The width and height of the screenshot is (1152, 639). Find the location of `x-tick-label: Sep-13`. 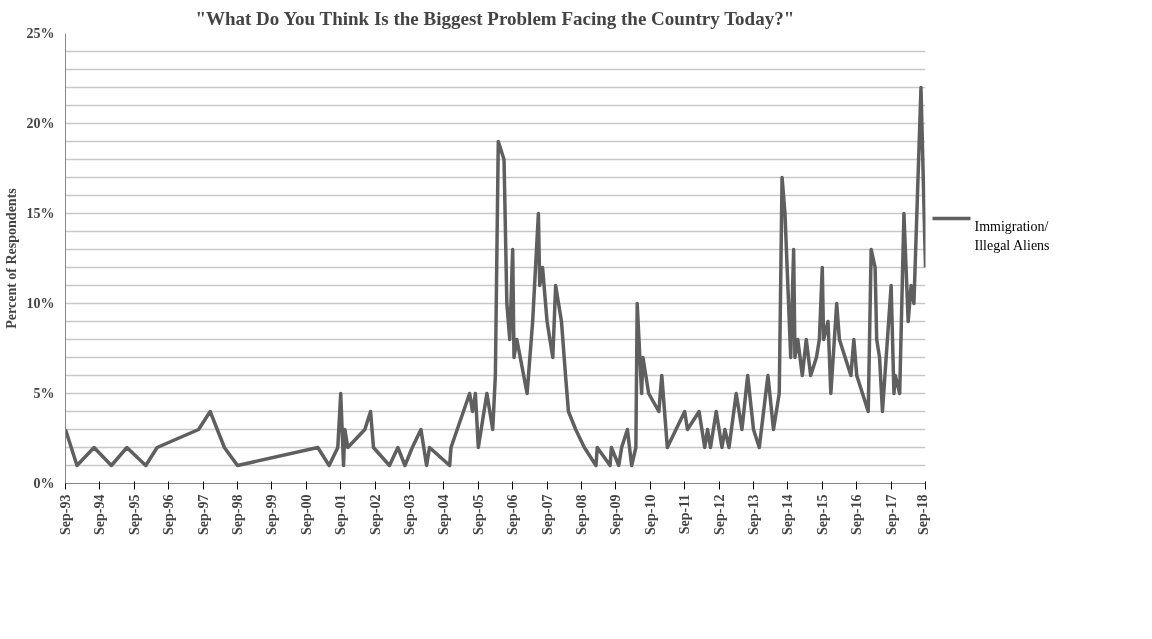

x-tick-label: Sep-13 is located at coordinates (754, 514).